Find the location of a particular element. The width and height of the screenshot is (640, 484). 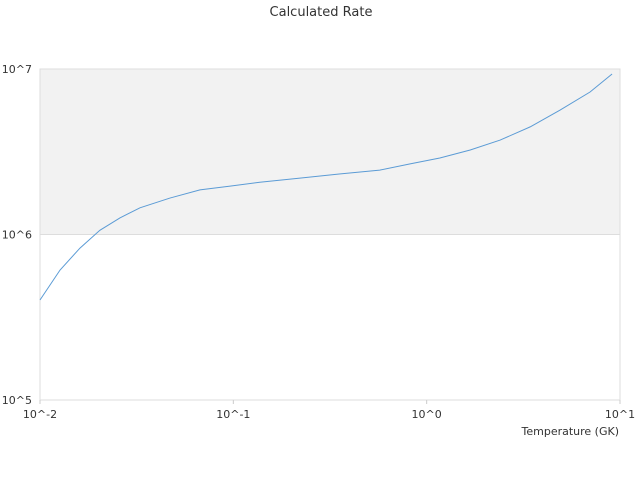

x-tick-label: 10^-1 is located at coordinates (233, 414).